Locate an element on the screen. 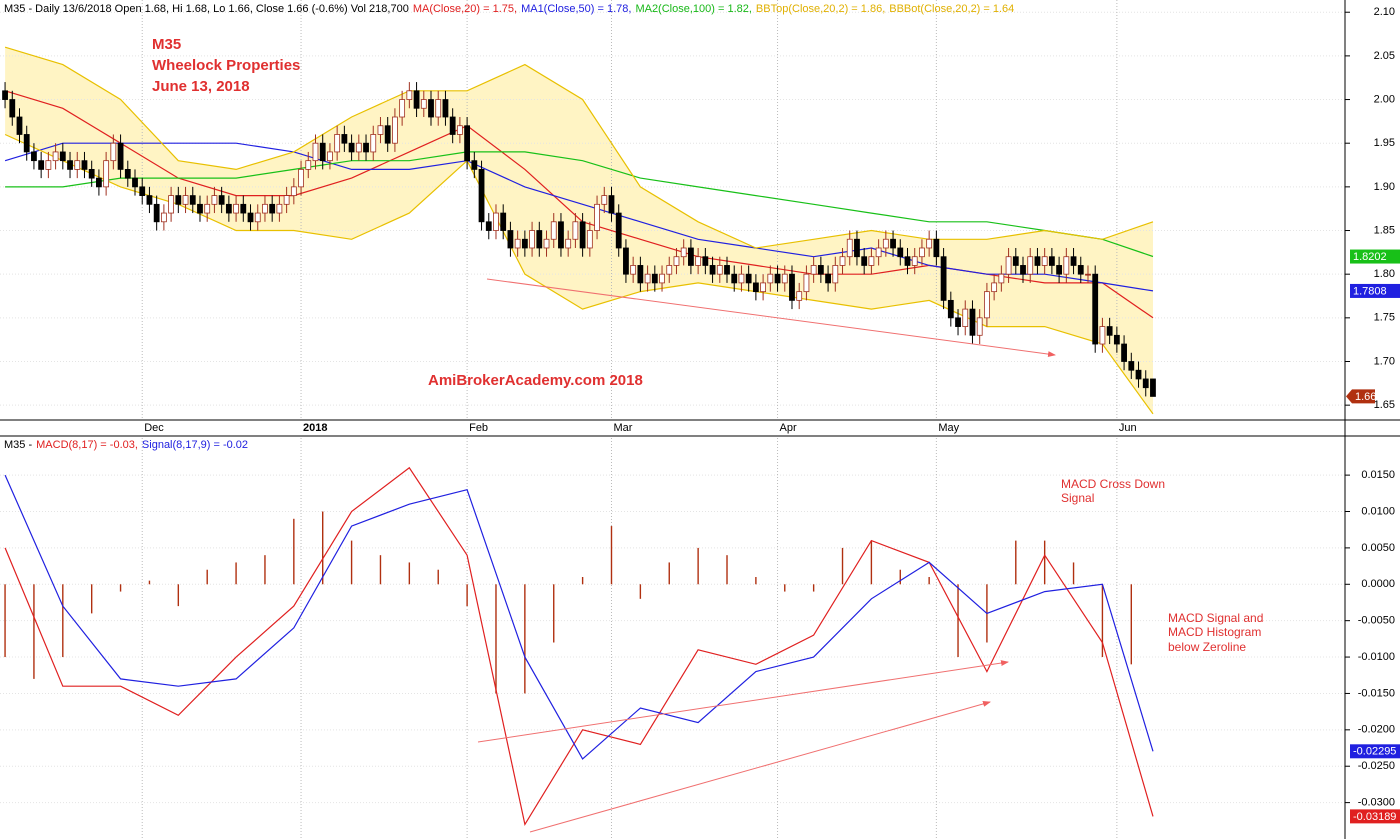 The width and height of the screenshot is (1400, 839). y-tick-label: 1.90 is located at coordinates (1384, 187).